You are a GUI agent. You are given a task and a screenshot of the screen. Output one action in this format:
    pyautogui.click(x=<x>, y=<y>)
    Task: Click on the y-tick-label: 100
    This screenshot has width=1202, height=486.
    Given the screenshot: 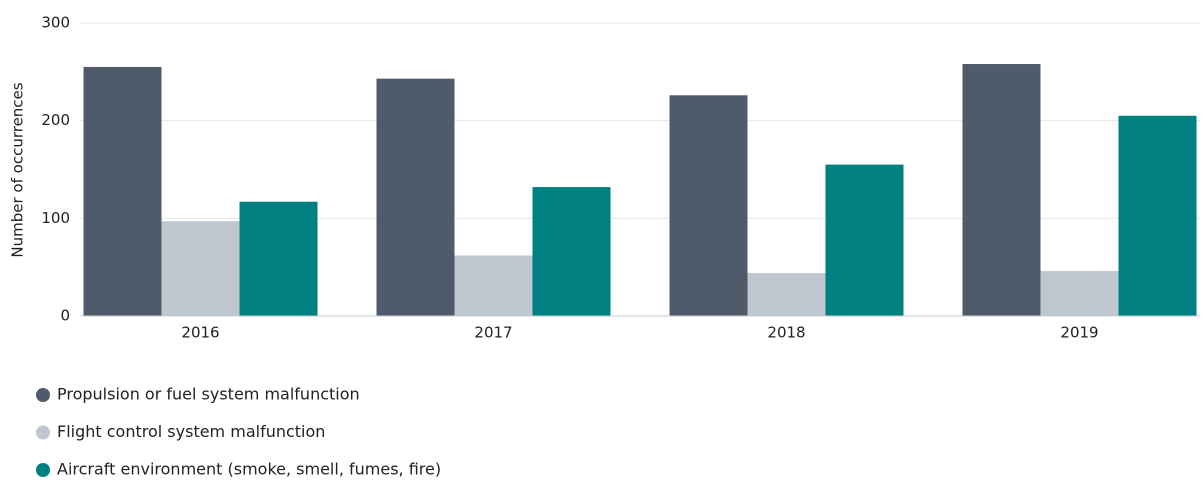 What is the action you would take?
    pyautogui.click(x=55, y=218)
    